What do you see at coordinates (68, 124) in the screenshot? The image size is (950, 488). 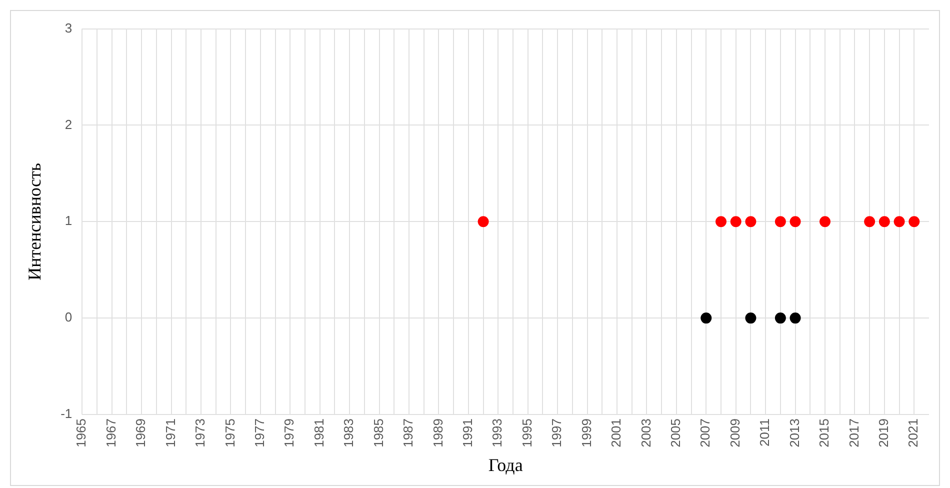 I see `y-tick-label: 2` at bounding box center [68, 124].